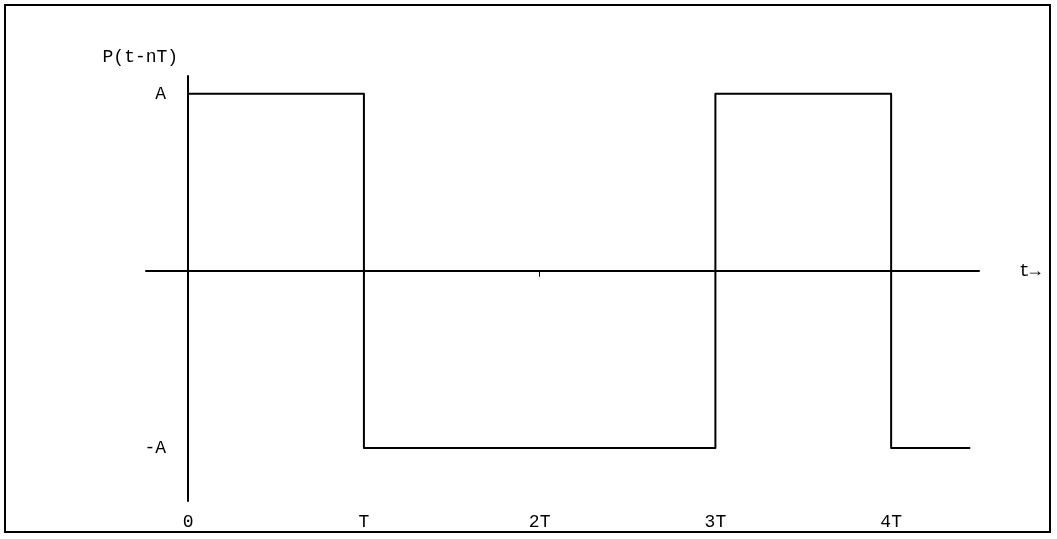  I want to click on x-tick-label: 4T, so click(891, 522).